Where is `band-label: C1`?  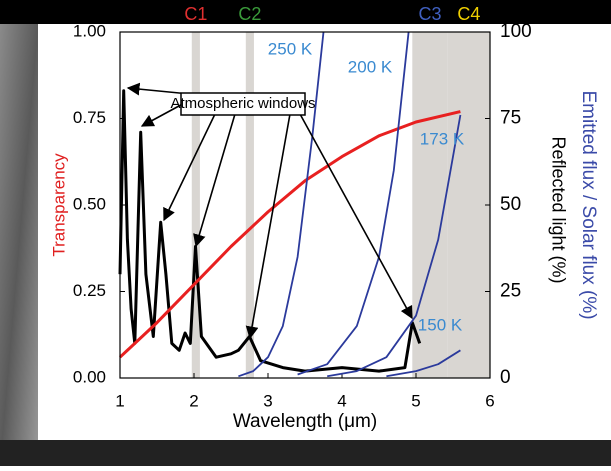 band-label: C1 is located at coordinates (195, 14).